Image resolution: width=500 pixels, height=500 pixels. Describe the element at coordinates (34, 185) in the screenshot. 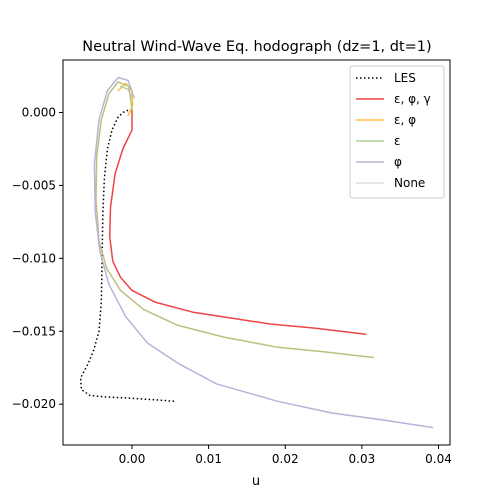

I see `y-tick-label: −0.005` at that location.